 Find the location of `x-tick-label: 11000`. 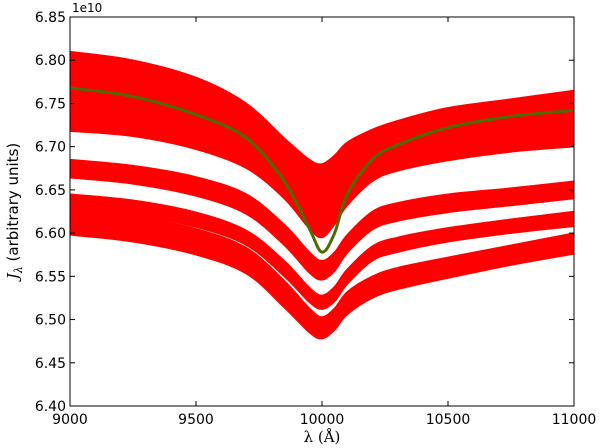

x-tick-label: 11000 is located at coordinates (574, 420).